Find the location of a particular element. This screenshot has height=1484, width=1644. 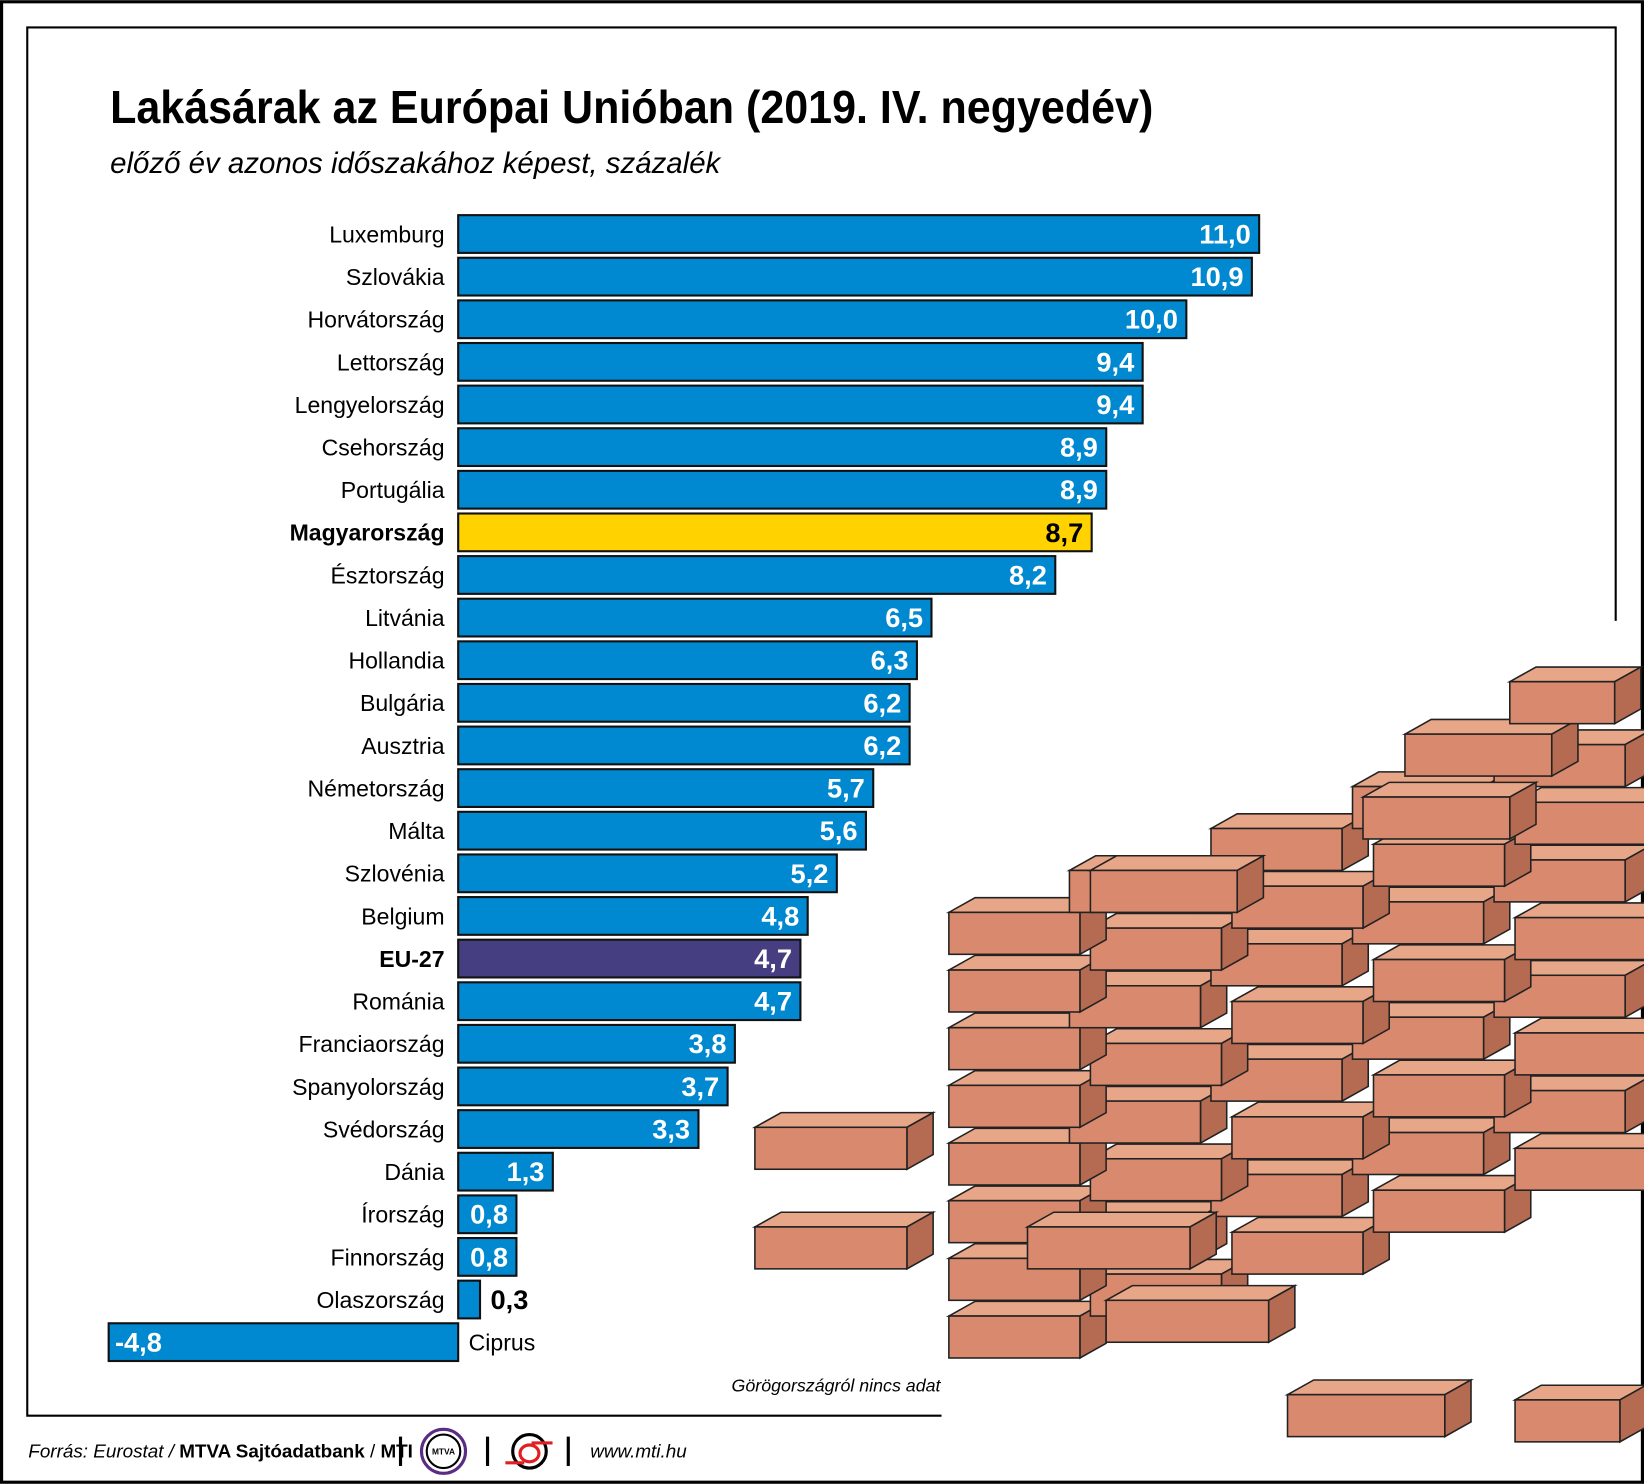

category-label: Németország is located at coordinates (375, 788).